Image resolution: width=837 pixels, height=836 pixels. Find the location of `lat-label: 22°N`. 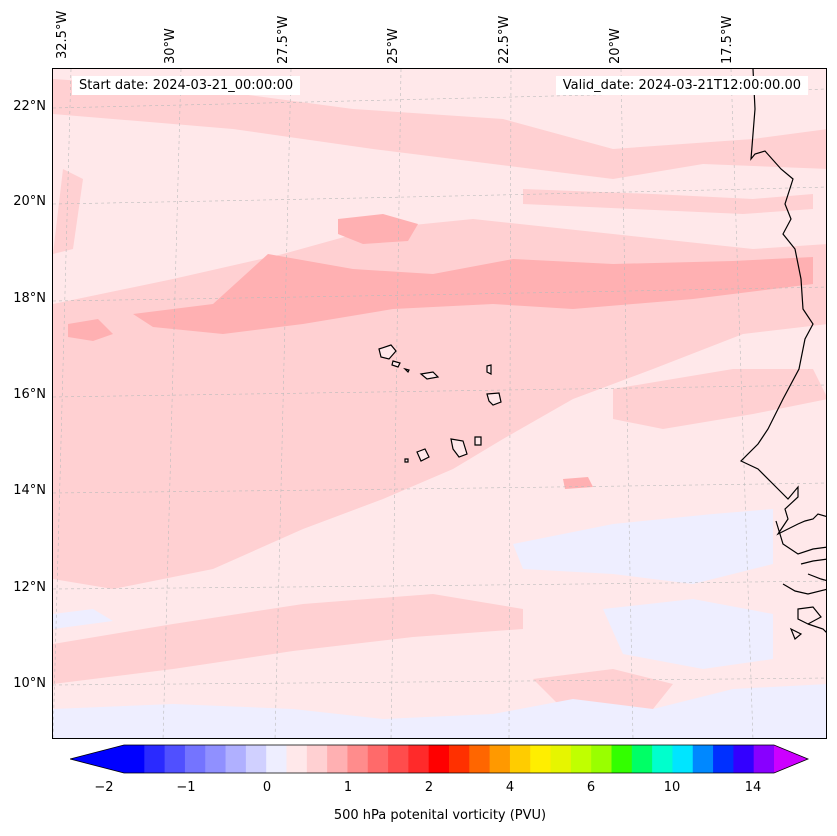

lat-label: 22°N is located at coordinates (29, 106).